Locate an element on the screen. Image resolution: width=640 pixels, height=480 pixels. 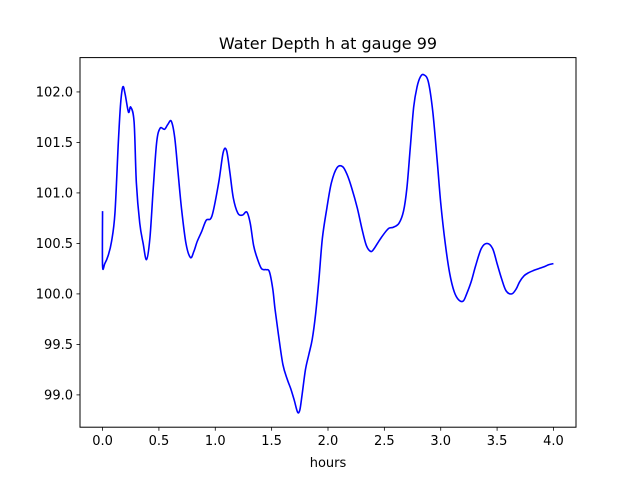
x-tick-label: 1.0 is located at coordinates (215, 441).